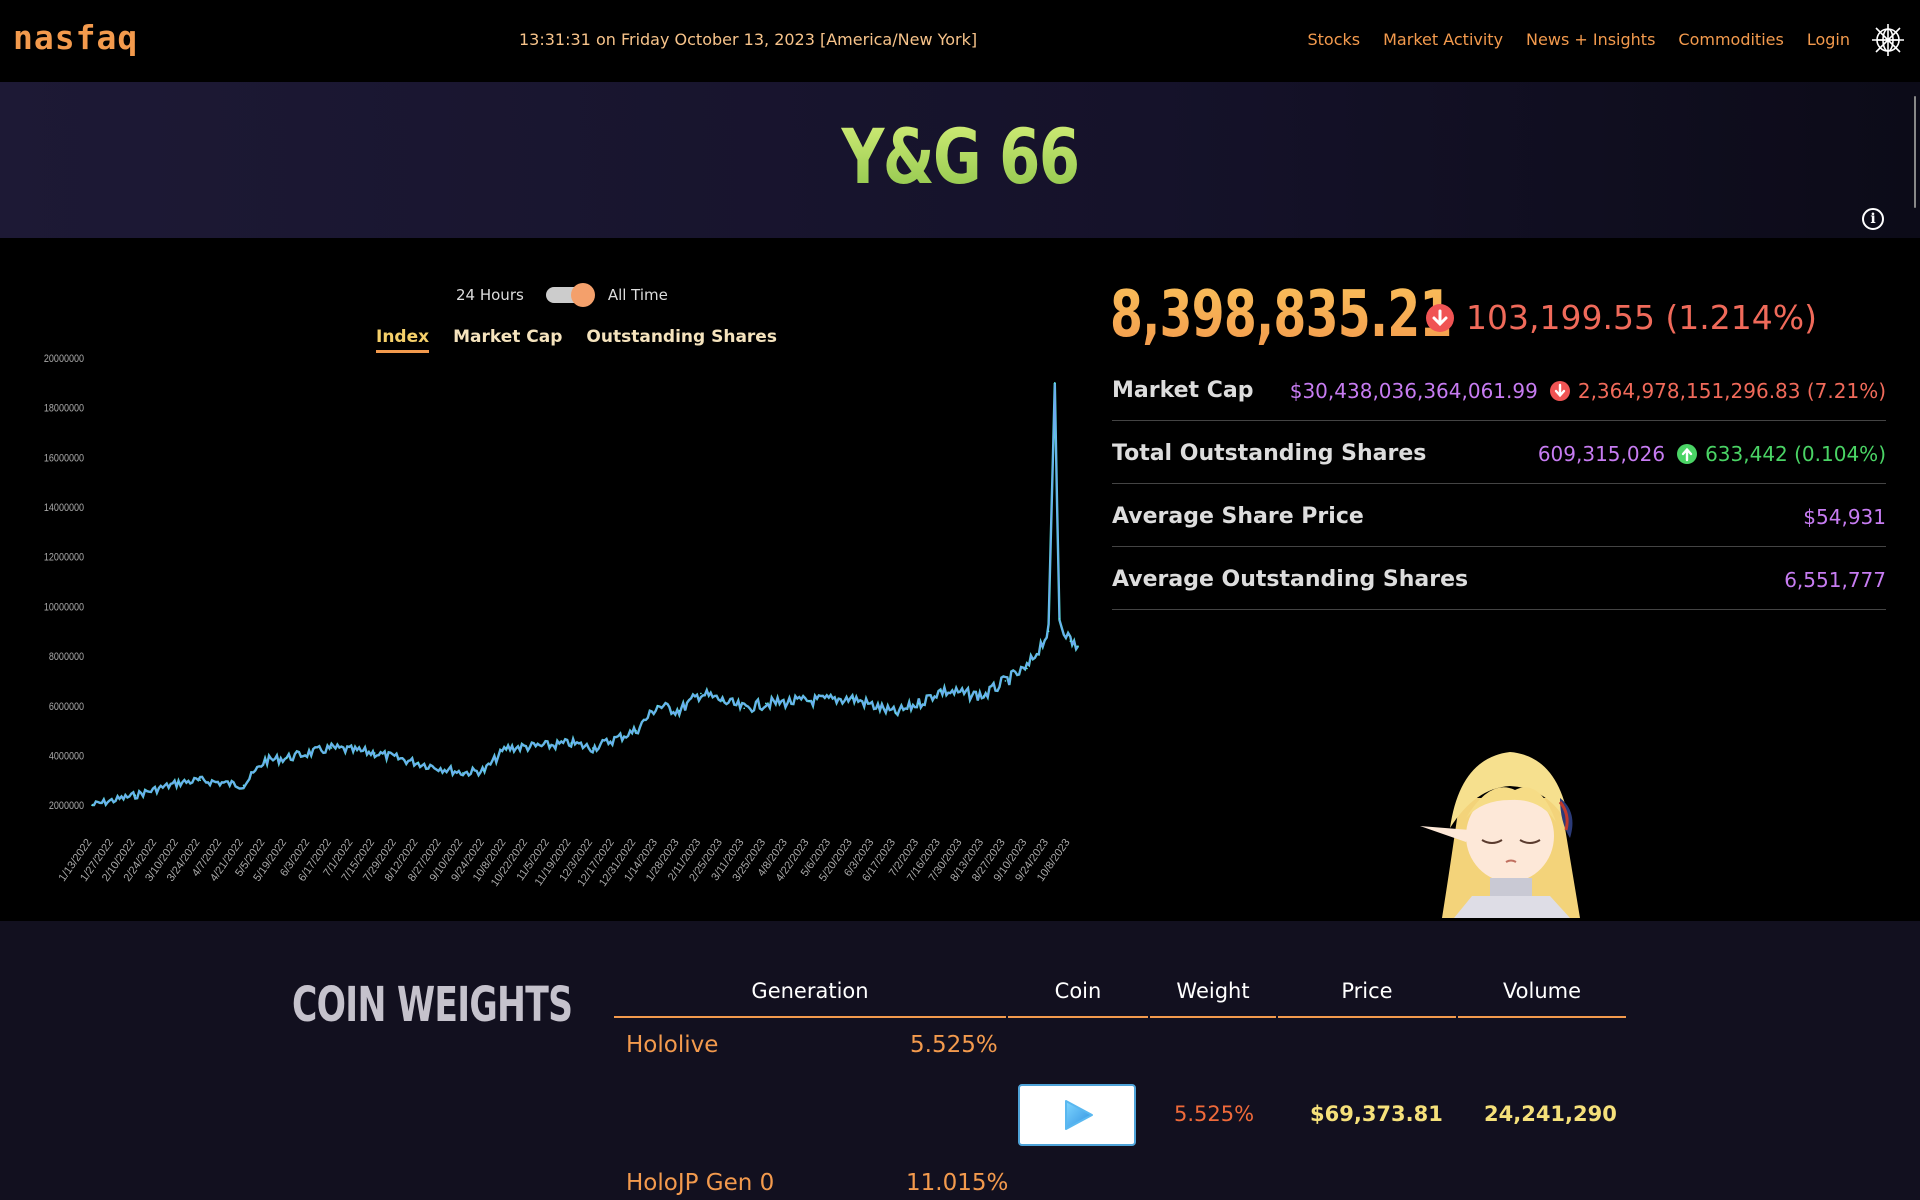 This screenshot has height=1200, width=1920. I want to click on generation-name: Hololive, so click(672, 1045).